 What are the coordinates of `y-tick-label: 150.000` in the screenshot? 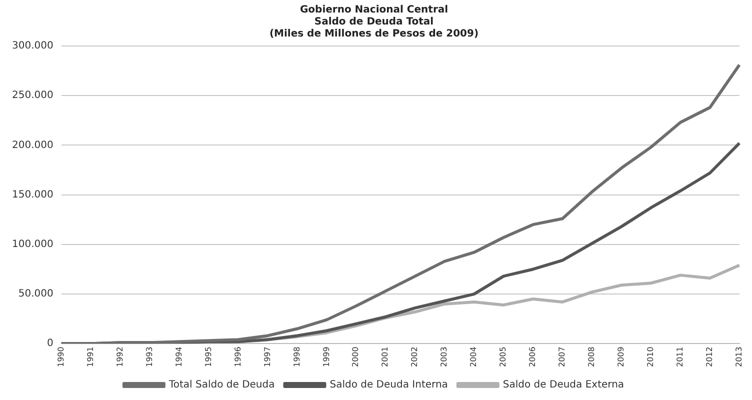 It's located at (33, 194).